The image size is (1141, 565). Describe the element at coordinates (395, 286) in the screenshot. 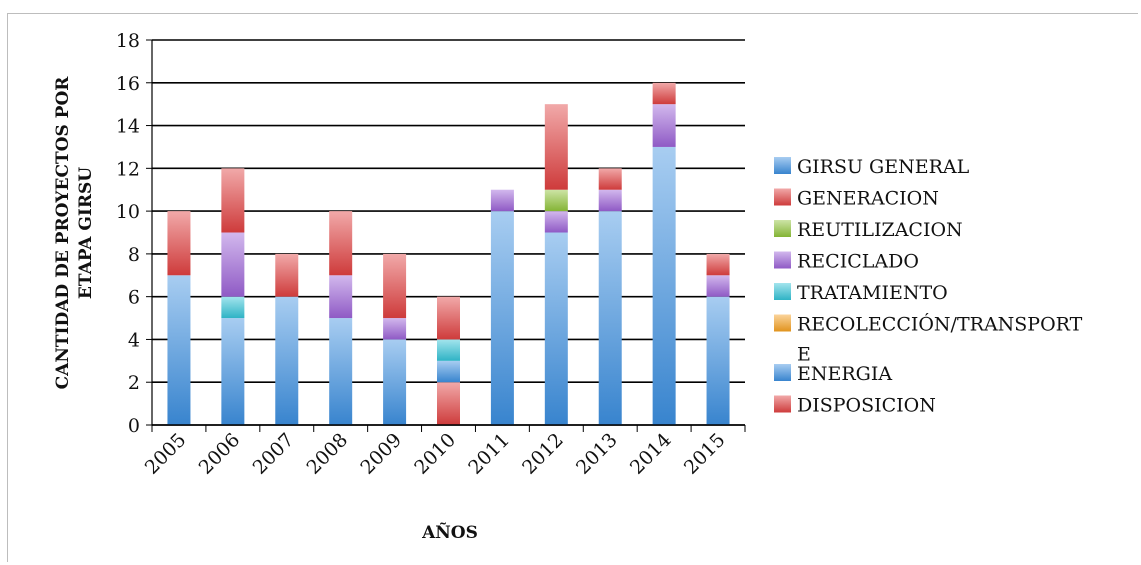

I see `bar-segment-generacion-2009` at that location.